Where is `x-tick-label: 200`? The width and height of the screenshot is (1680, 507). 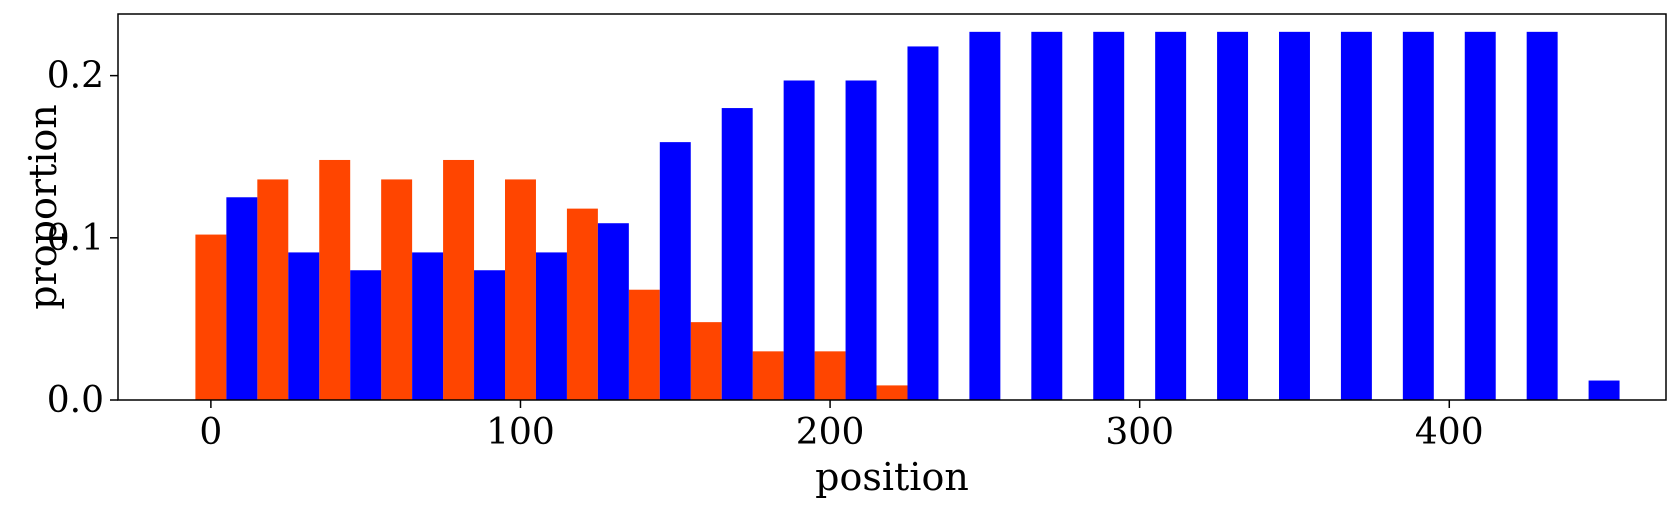 x-tick-label: 200 is located at coordinates (830, 432).